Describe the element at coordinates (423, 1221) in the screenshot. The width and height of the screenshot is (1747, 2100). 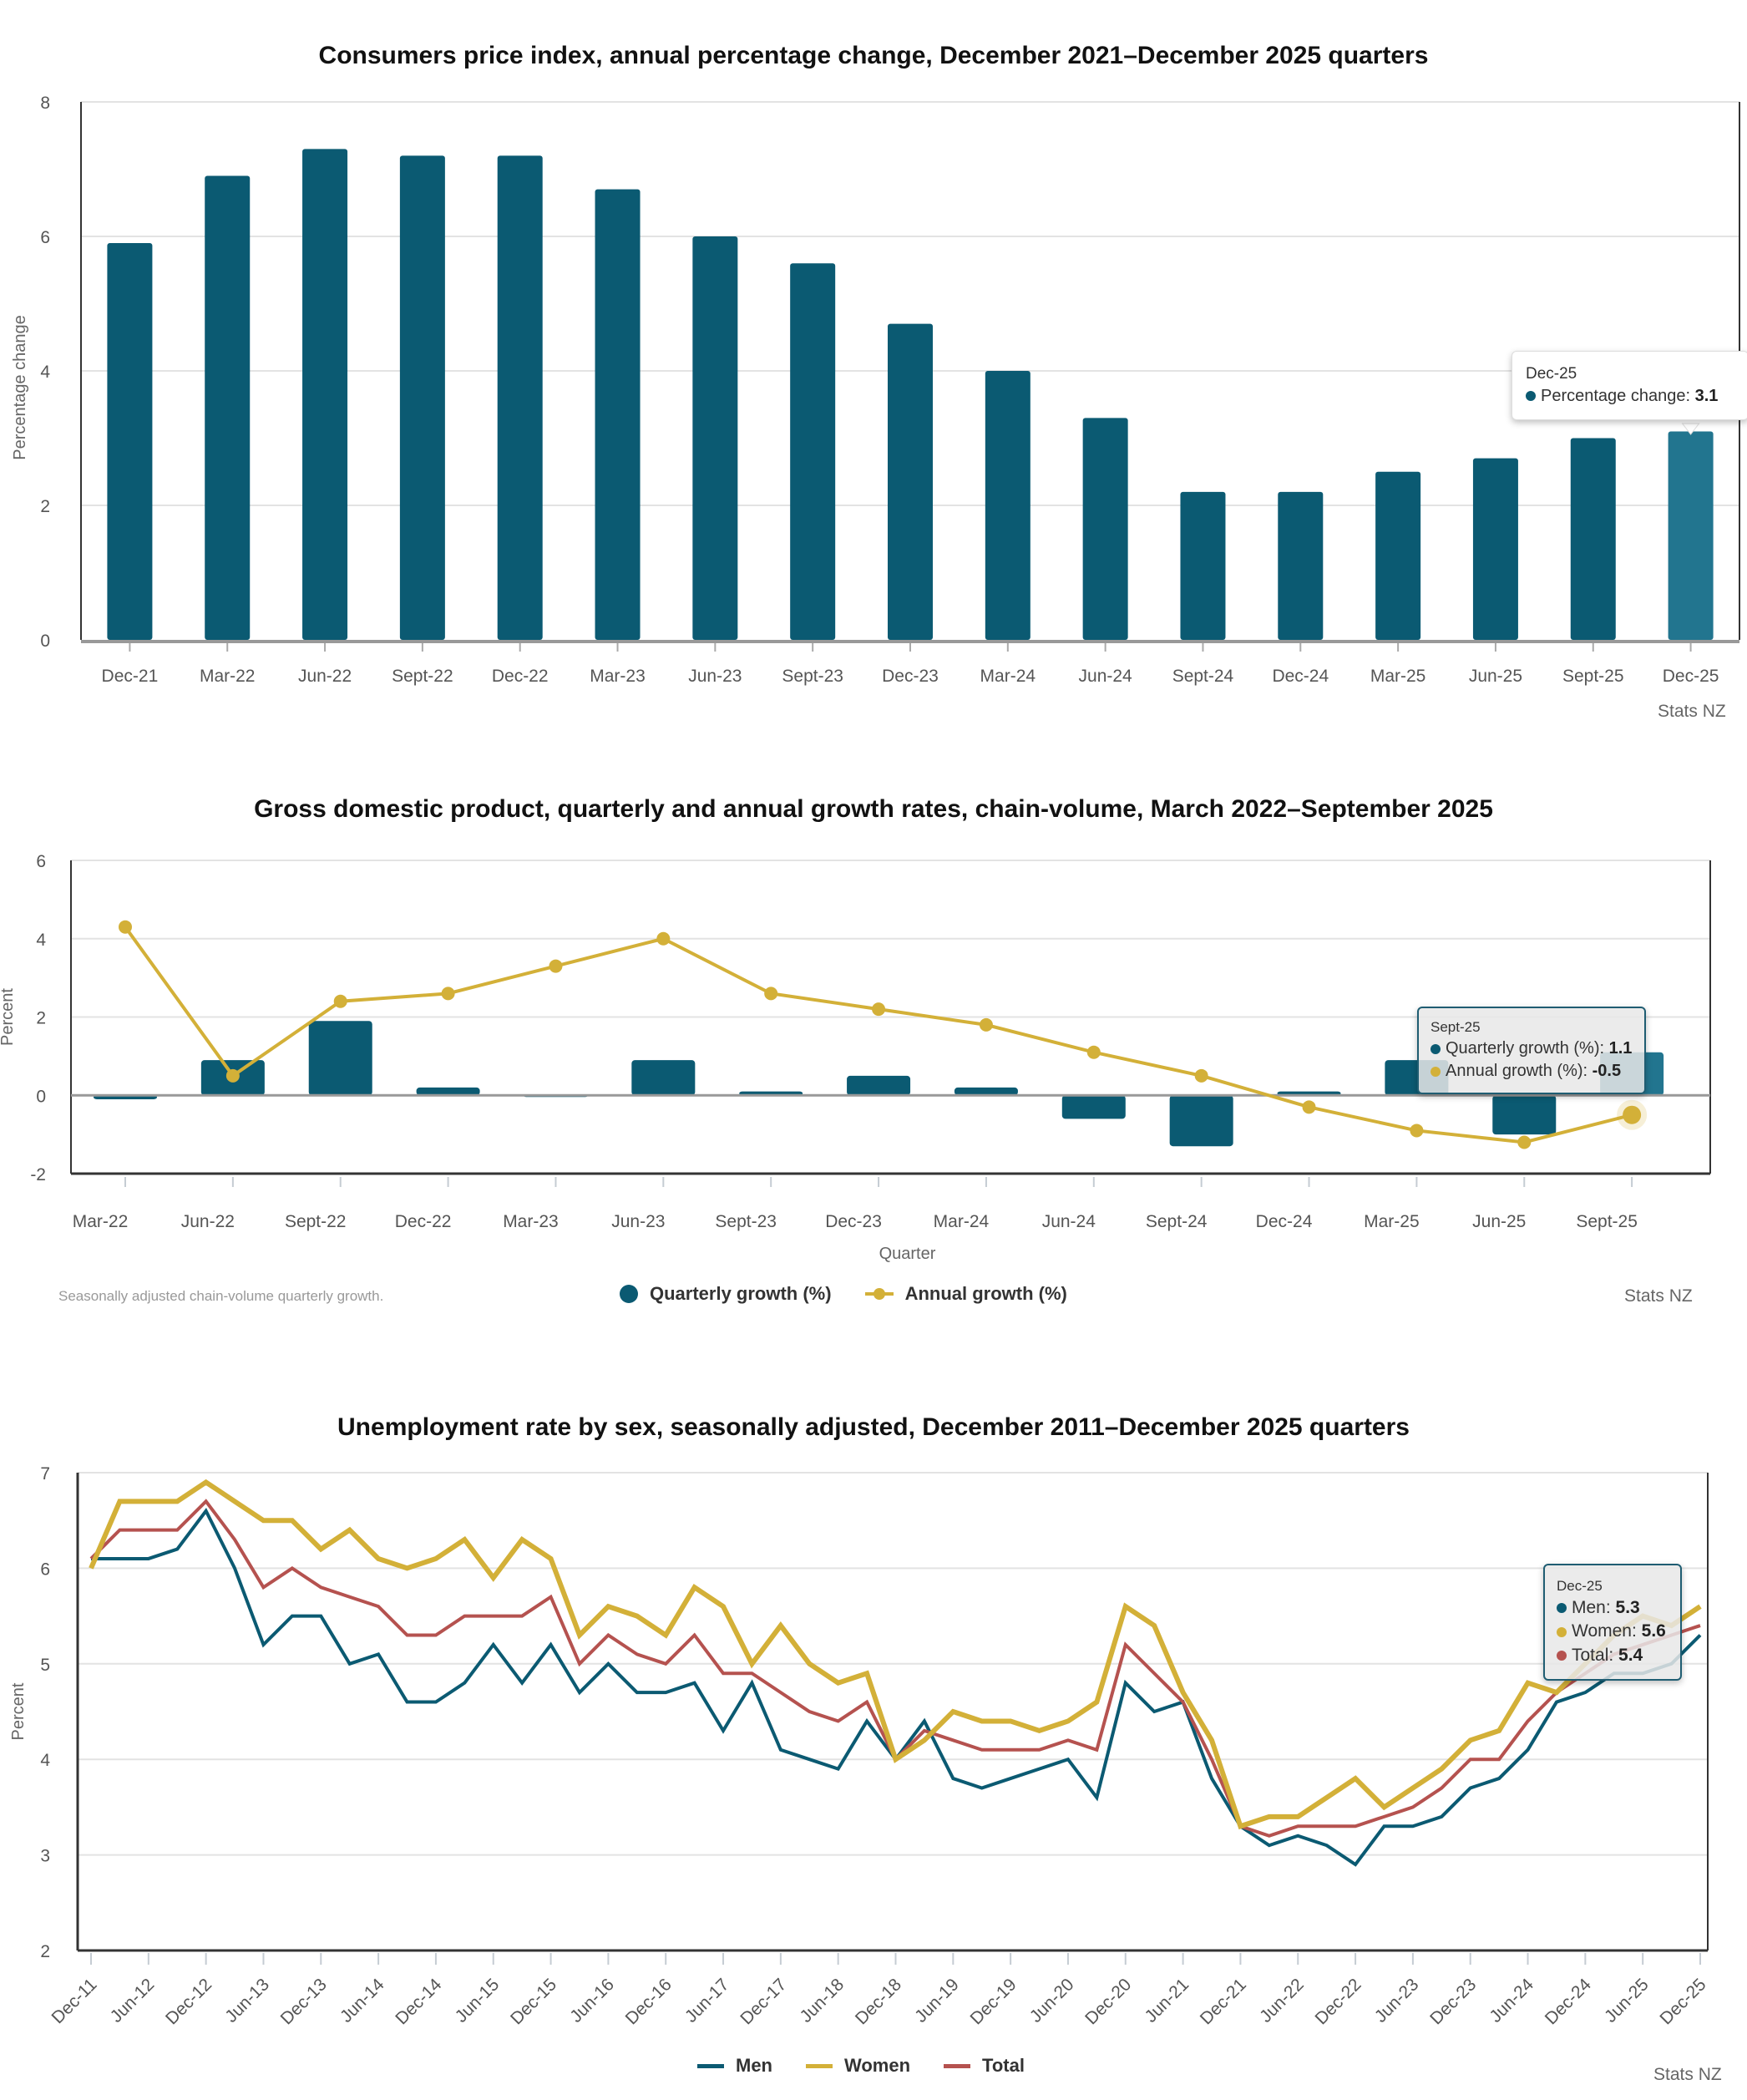
I see `x-tick-label: Dec-22` at that location.